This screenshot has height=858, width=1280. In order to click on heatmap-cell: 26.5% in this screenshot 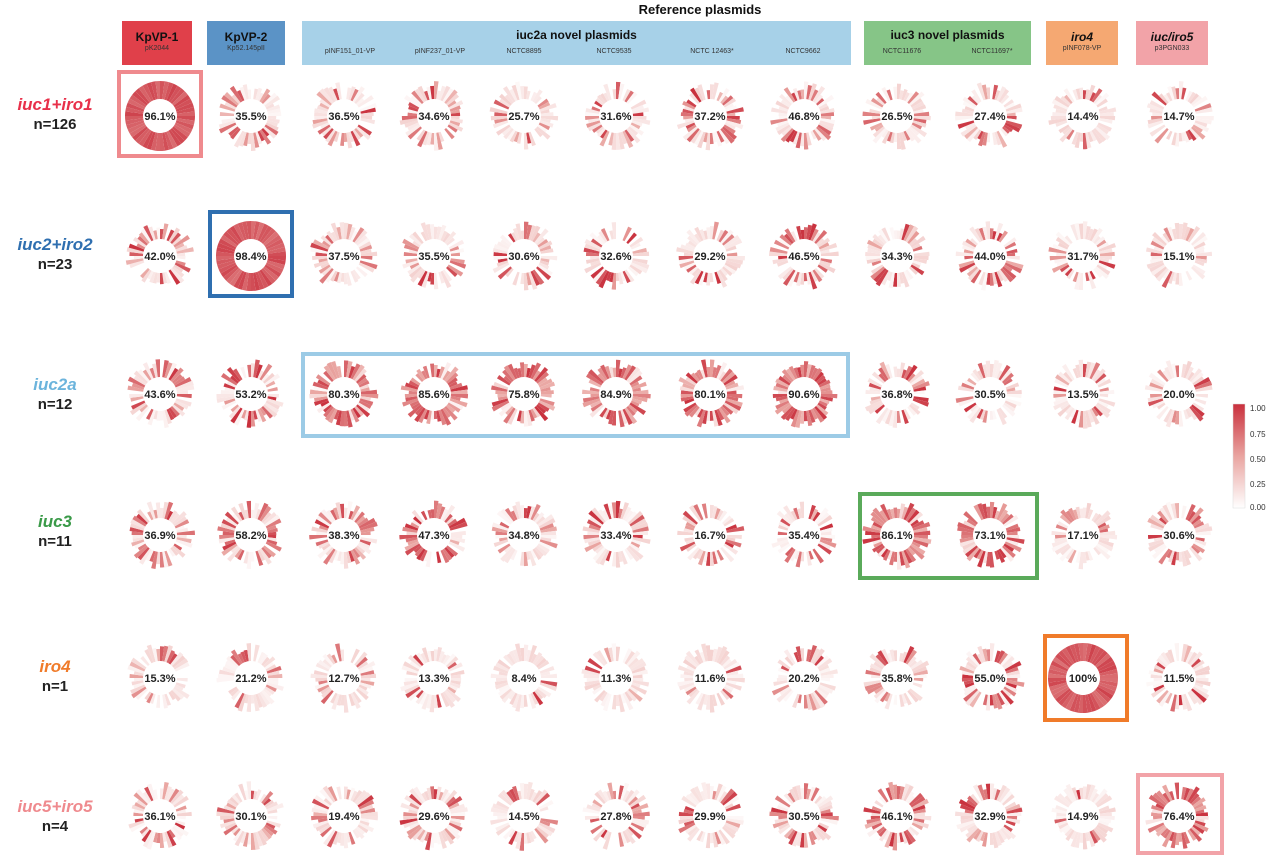, I will do `click(896, 116)`.